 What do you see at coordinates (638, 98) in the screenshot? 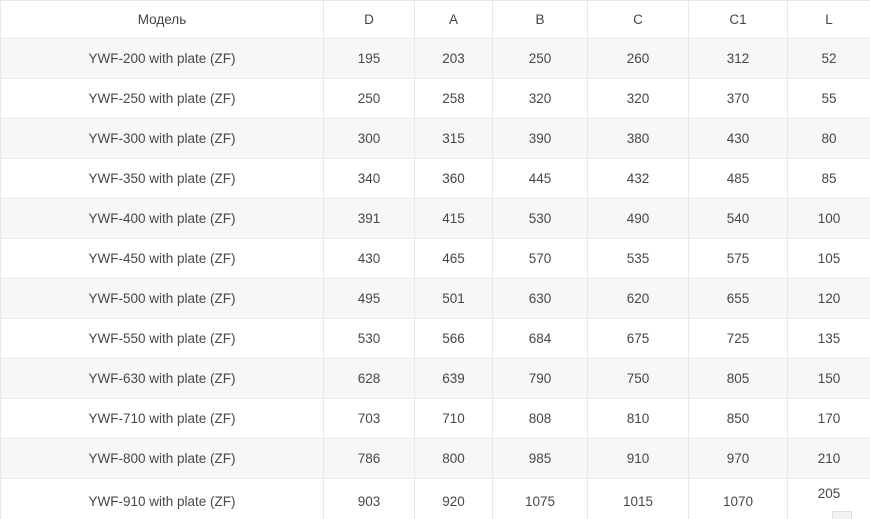
I see `value-cell-c: 320` at bounding box center [638, 98].